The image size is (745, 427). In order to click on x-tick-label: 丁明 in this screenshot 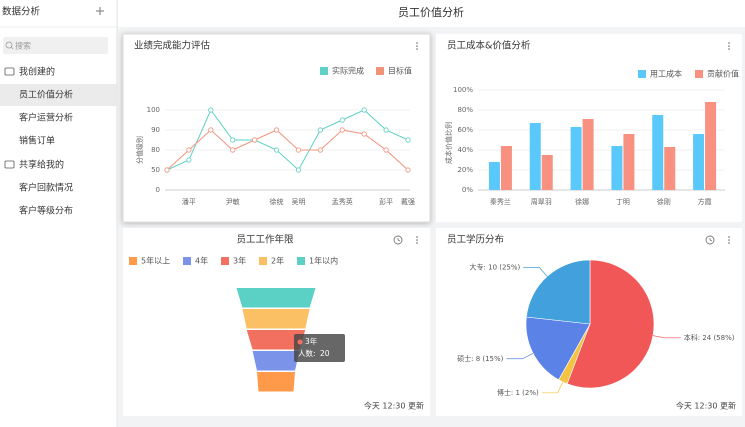, I will do `click(623, 202)`.